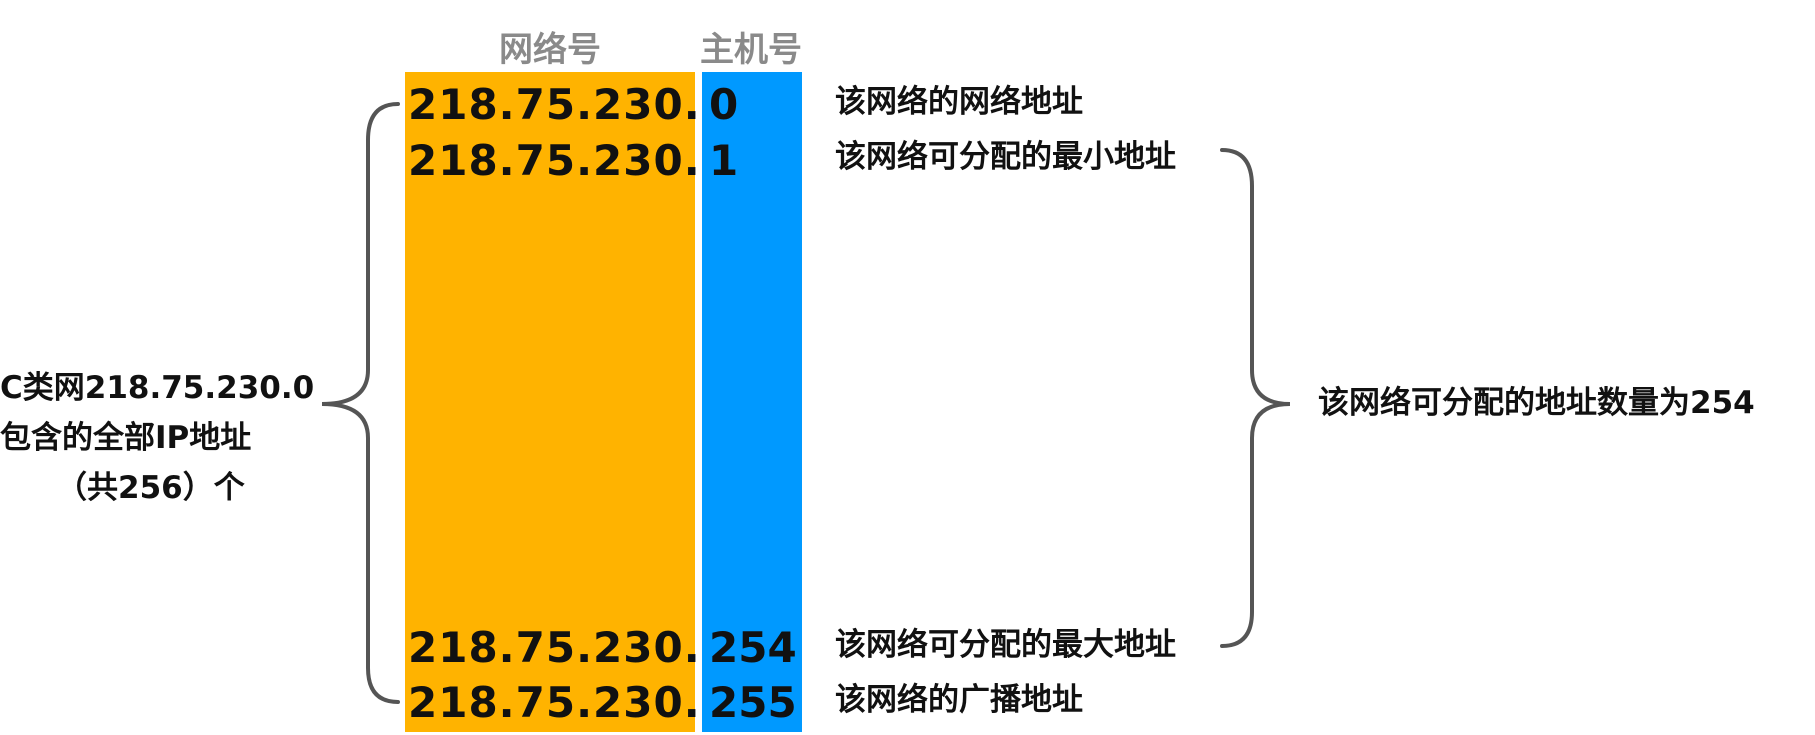 The image size is (1815, 735). Describe the element at coordinates (360, 403) in the screenshot. I see `left-brace-icon` at that location.